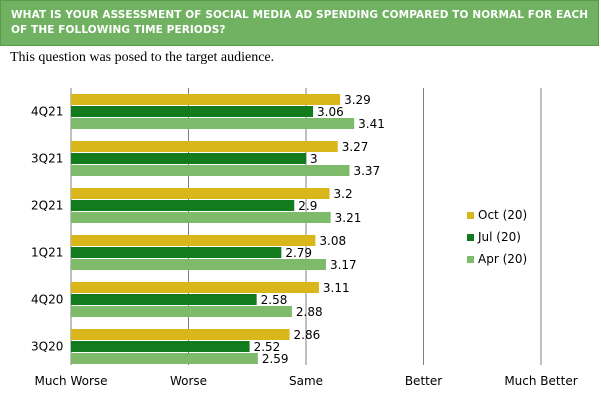 The width and height of the screenshot is (601, 416). I want to click on category-label-3q21: 3Q21, so click(47, 159).